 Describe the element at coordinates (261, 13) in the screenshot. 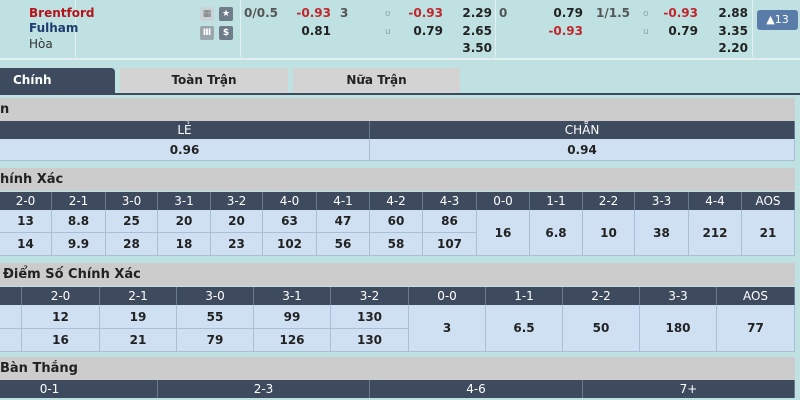

I see `ft-handicap-line: 0/0.5` at that location.